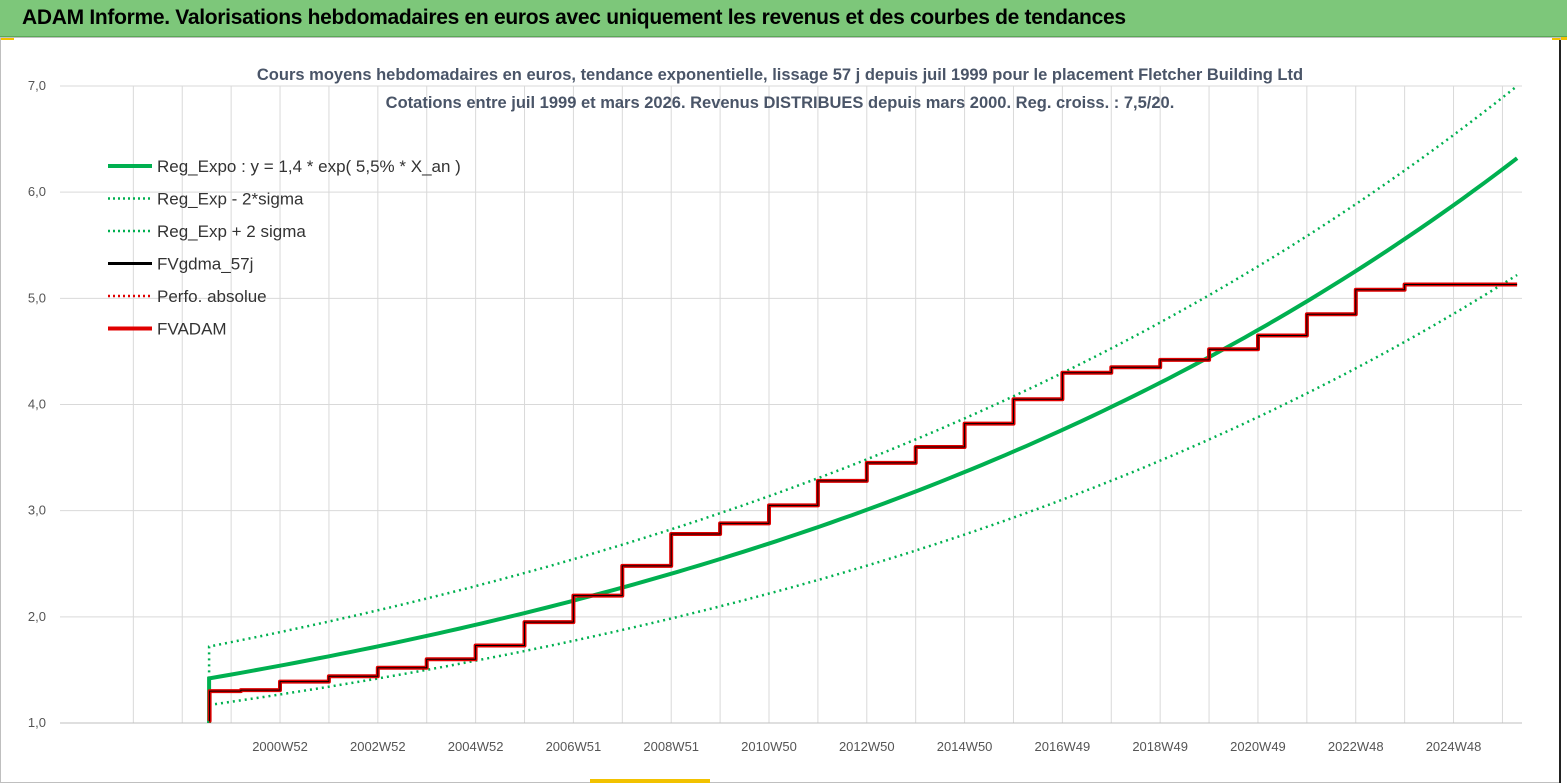  What do you see at coordinates (37, 616) in the screenshot?
I see `y-tick-label: 2,0` at bounding box center [37, 616].